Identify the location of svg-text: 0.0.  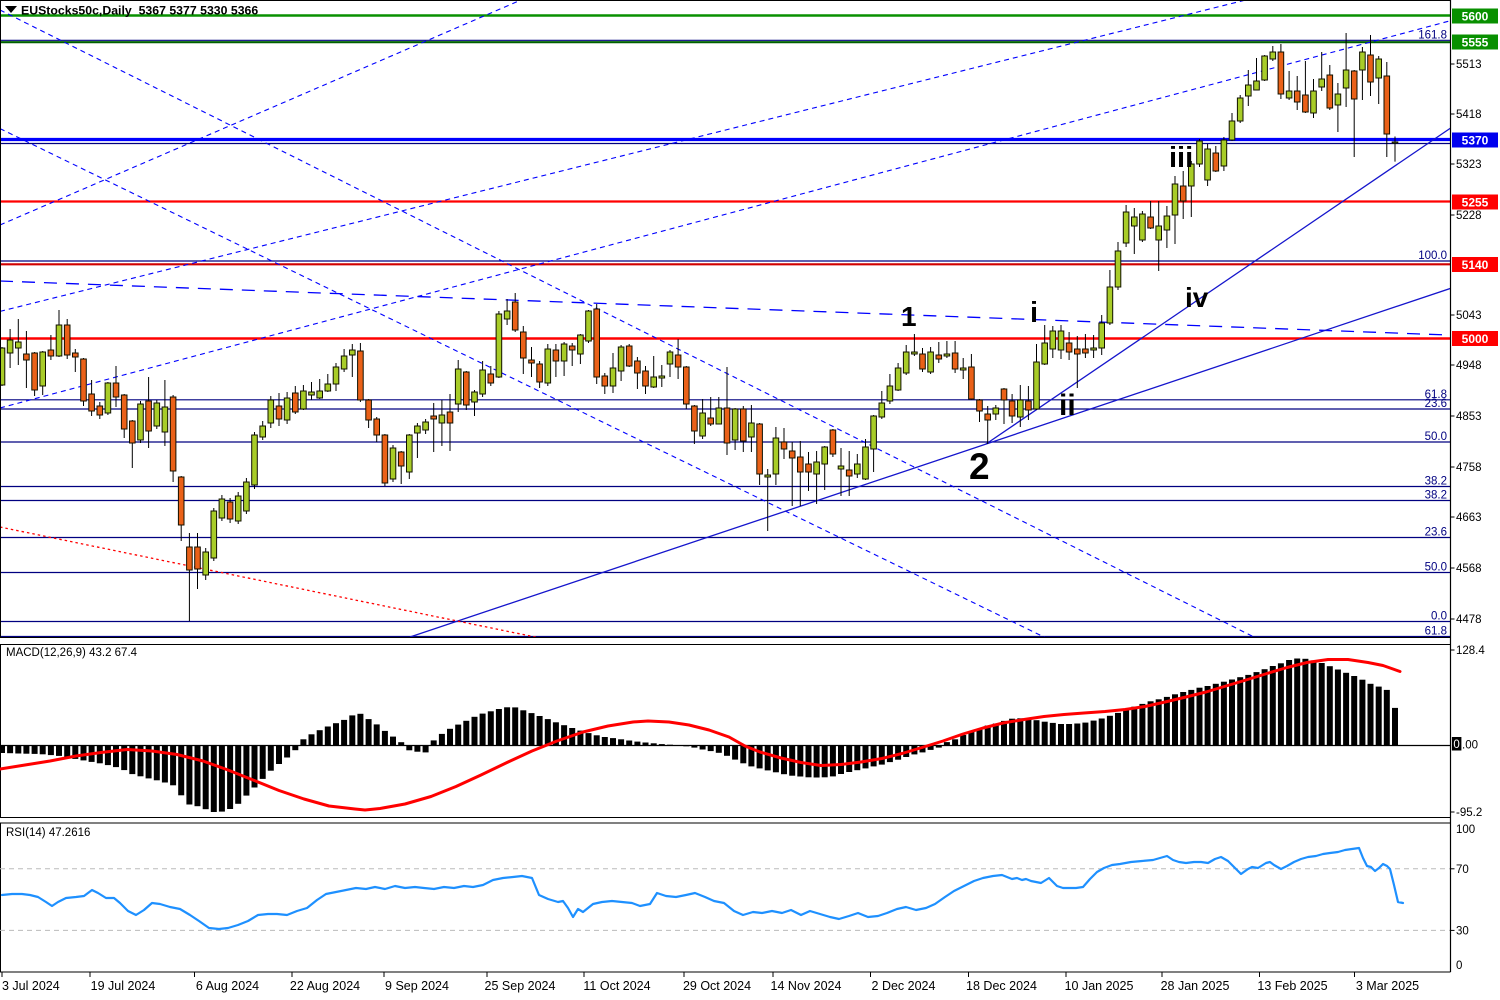
(1439, 617).